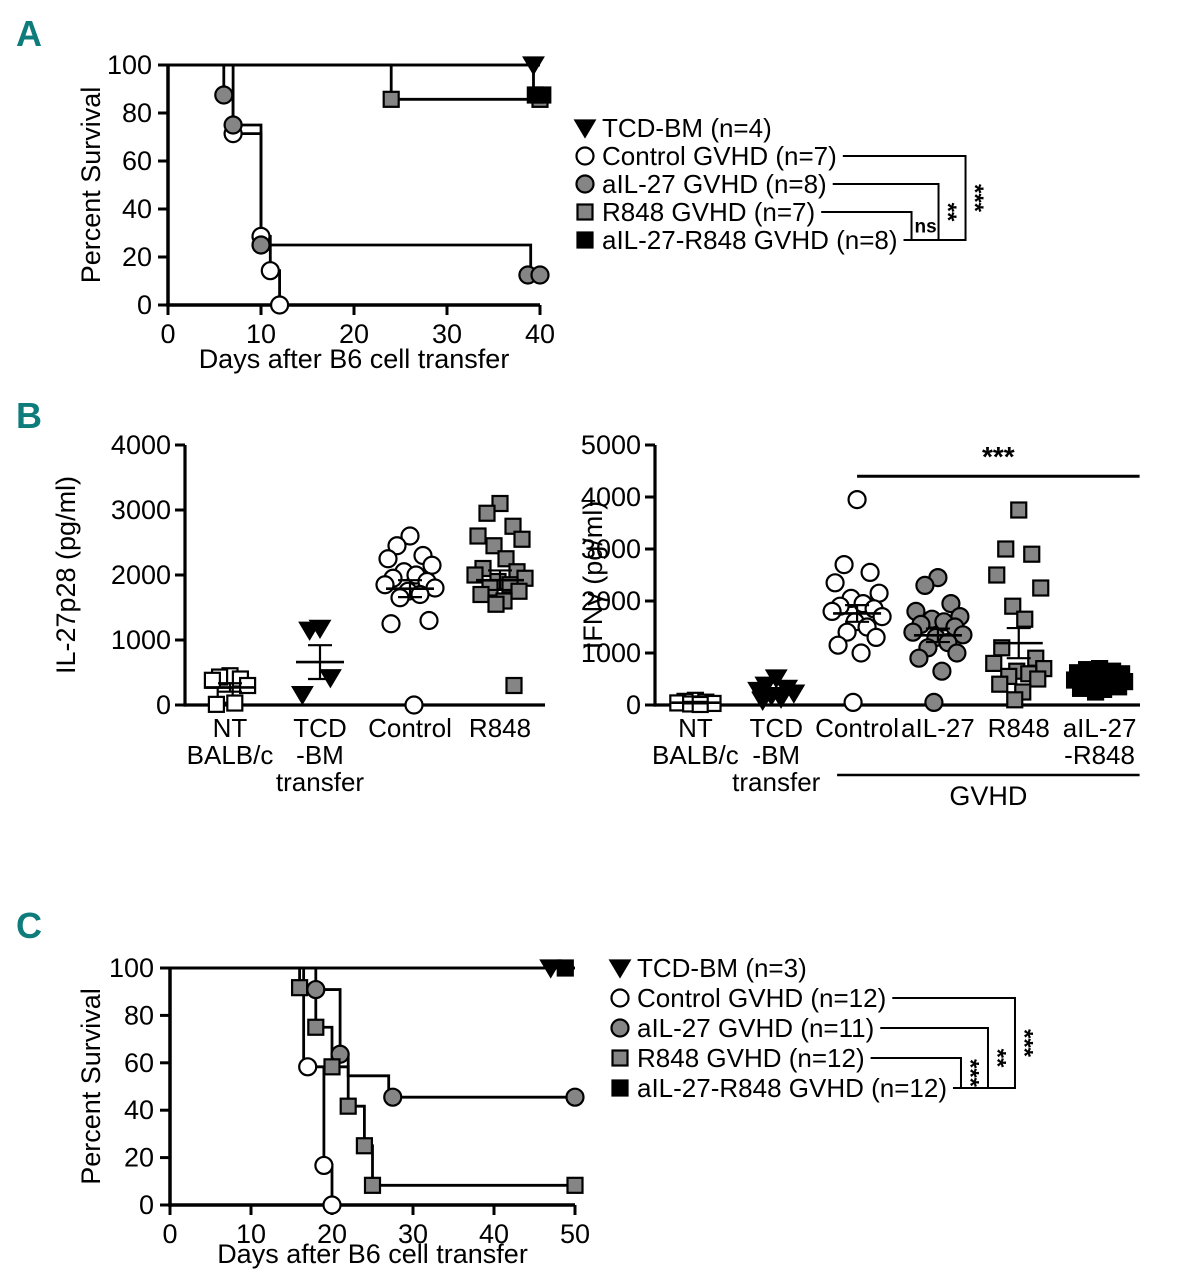 Image resolution: width=1195 pixels, height=1280 pixels. What do you see at coordinates (137, 257) in the screenshot?
I see `y-tick-label: 20` at bounding box center [137, 257].